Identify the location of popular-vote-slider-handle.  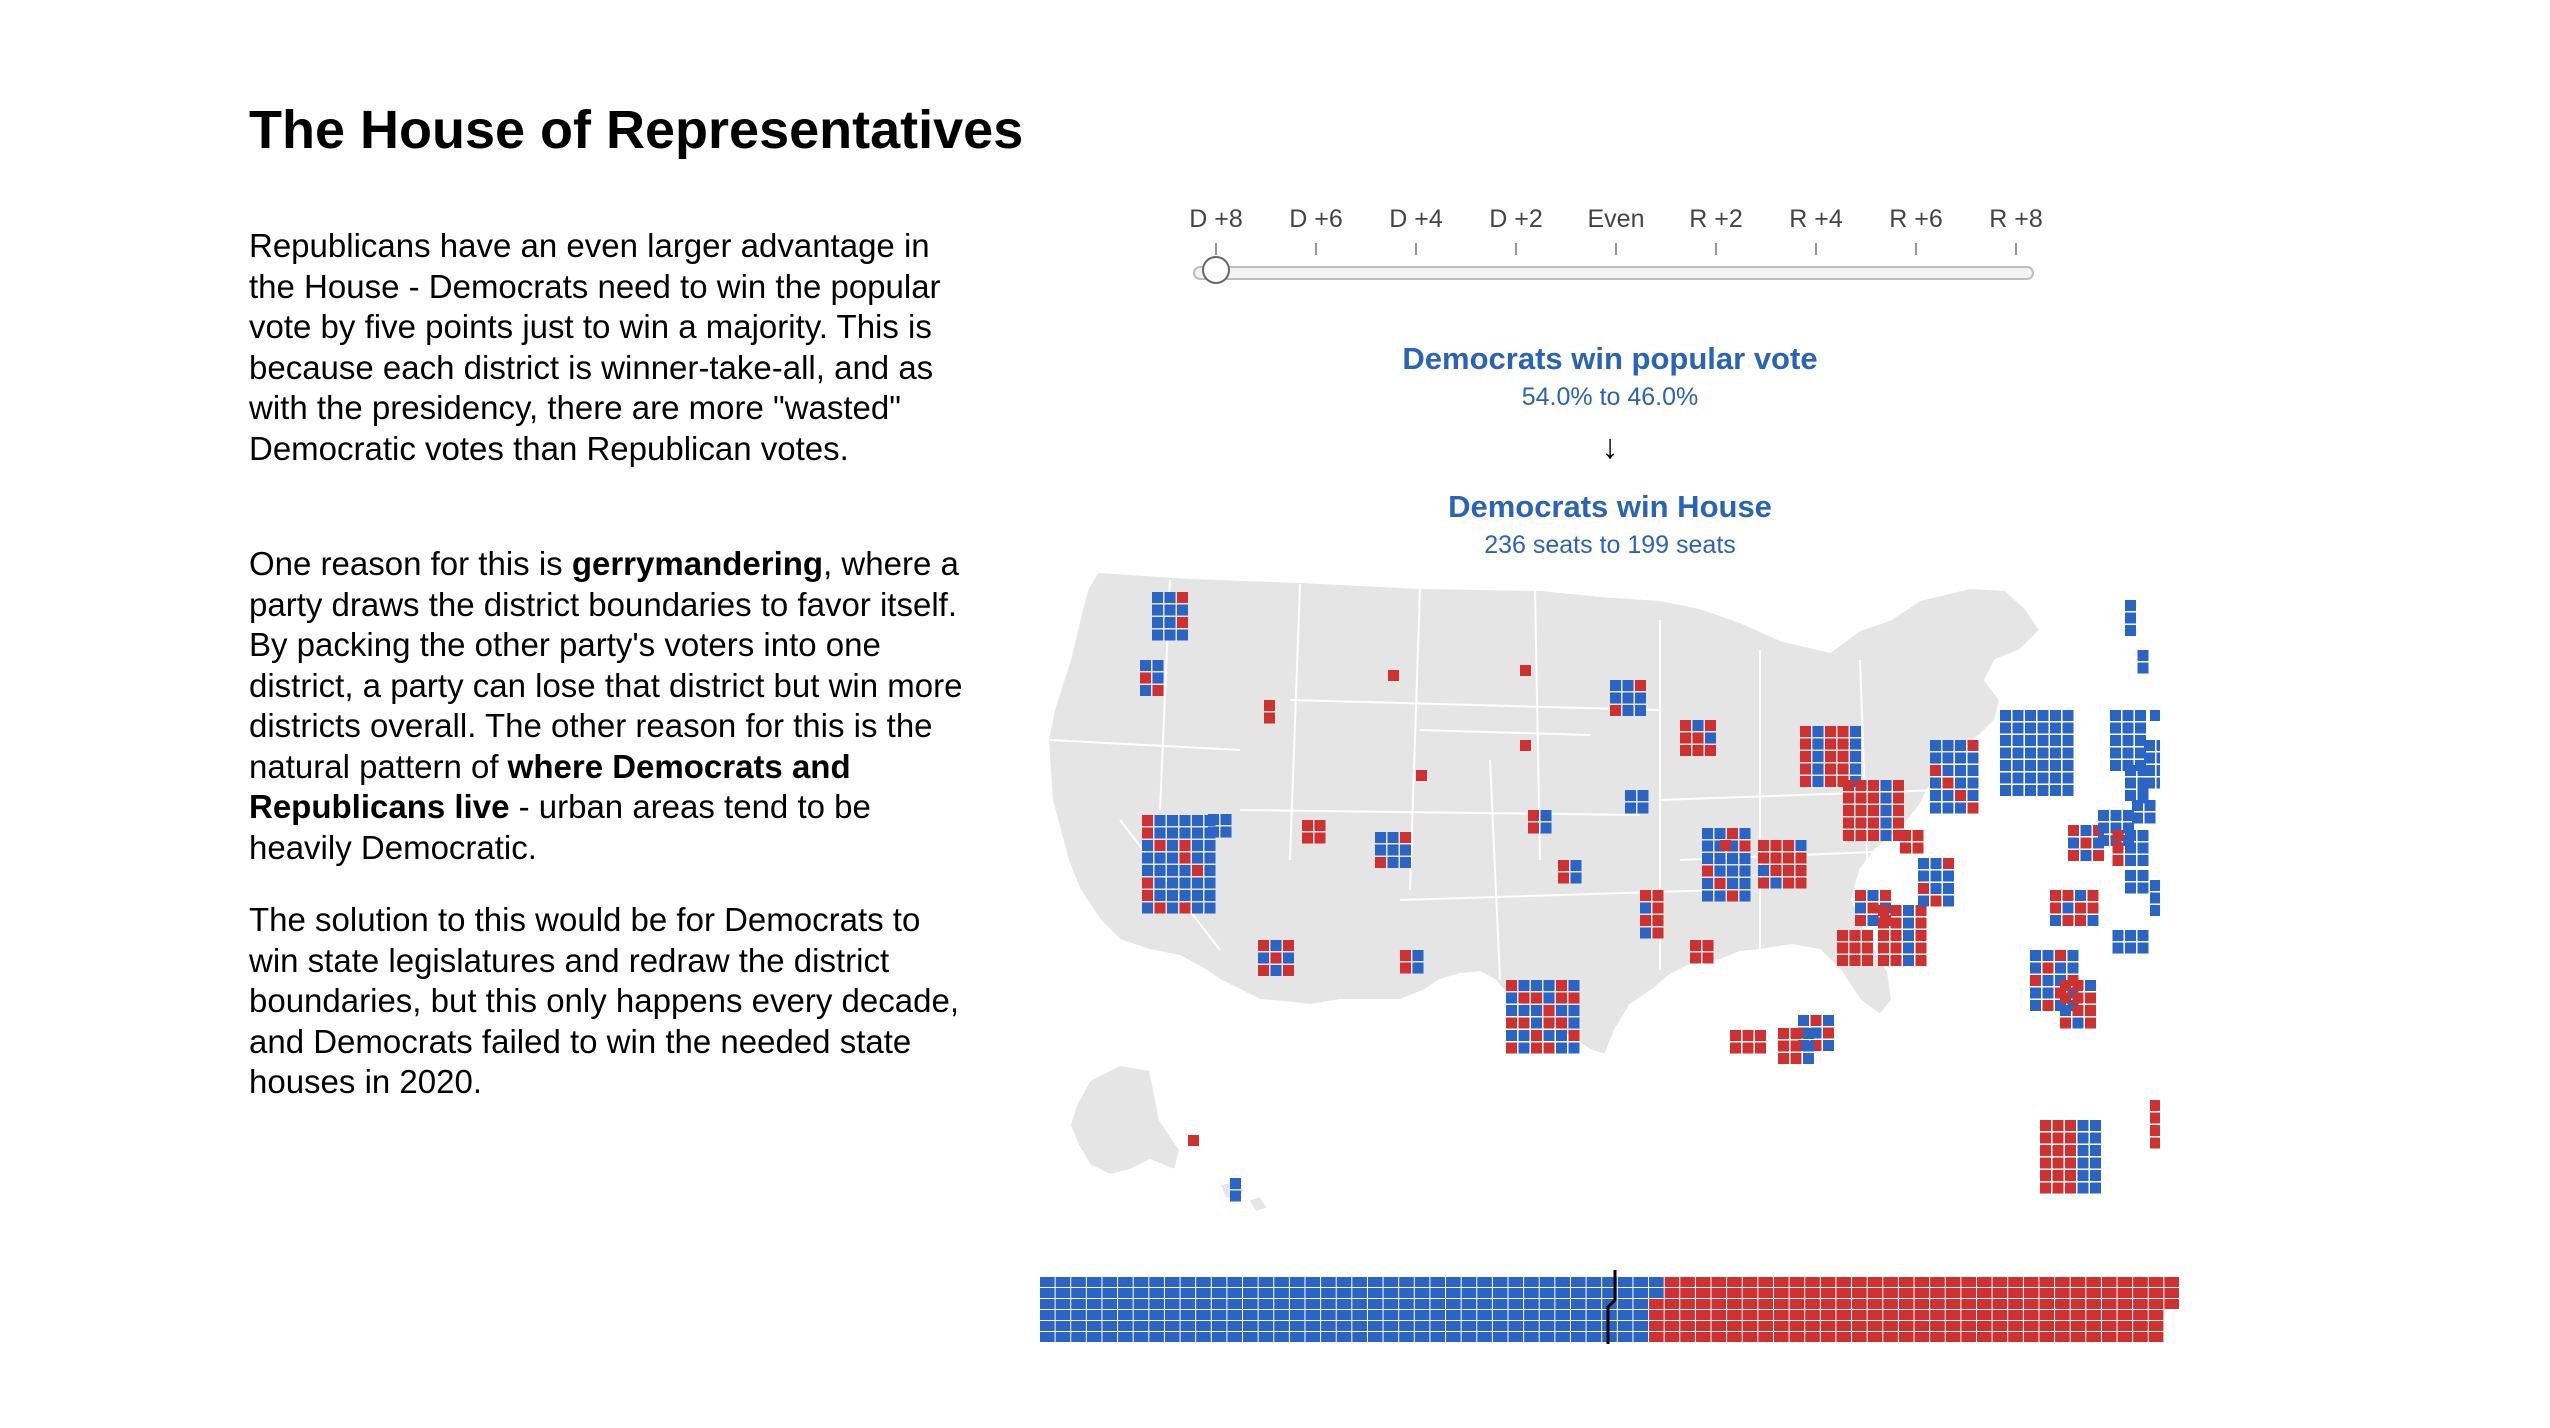
(1216, 270).